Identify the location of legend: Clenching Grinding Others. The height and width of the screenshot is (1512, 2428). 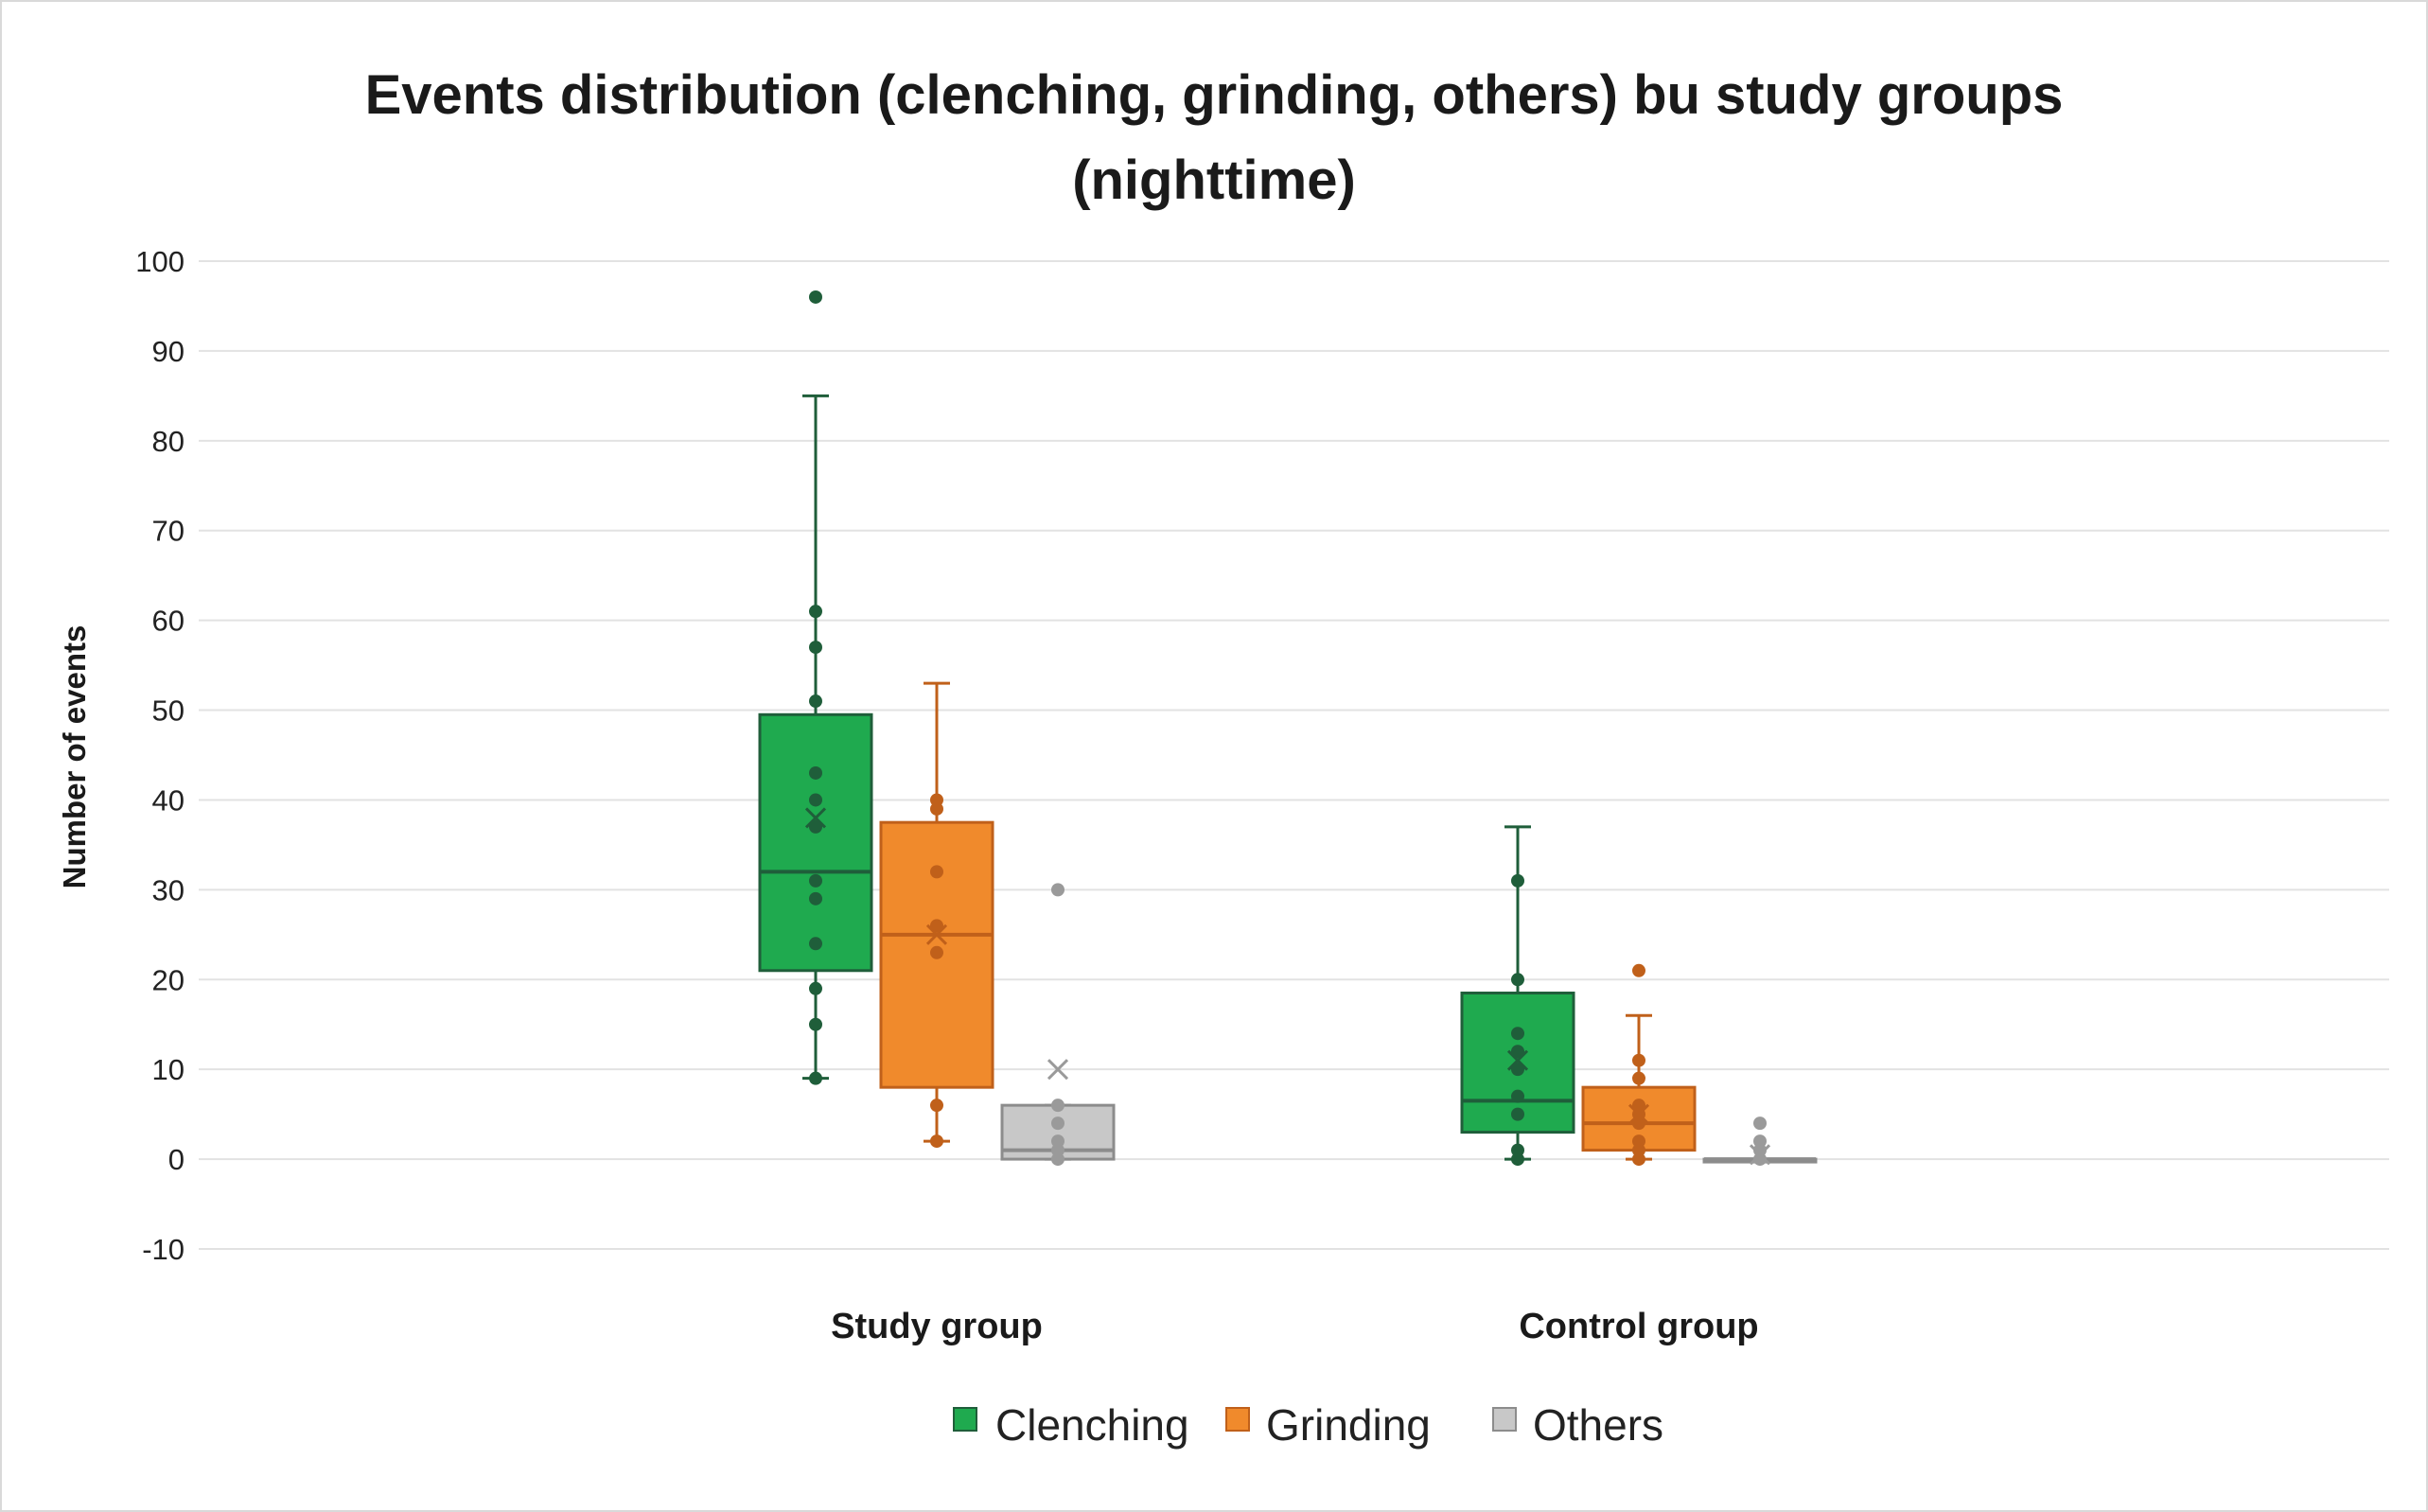
(1308, 1425).